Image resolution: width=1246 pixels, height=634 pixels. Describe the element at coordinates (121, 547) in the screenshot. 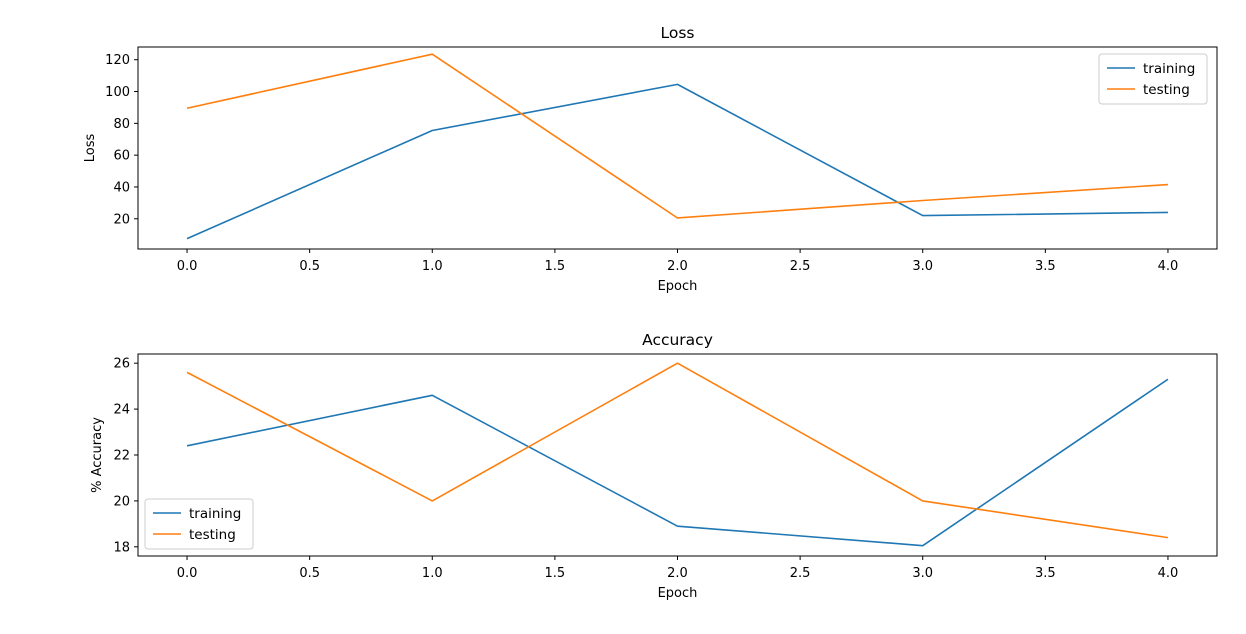

I see `y-tick-label: 18` at that location.